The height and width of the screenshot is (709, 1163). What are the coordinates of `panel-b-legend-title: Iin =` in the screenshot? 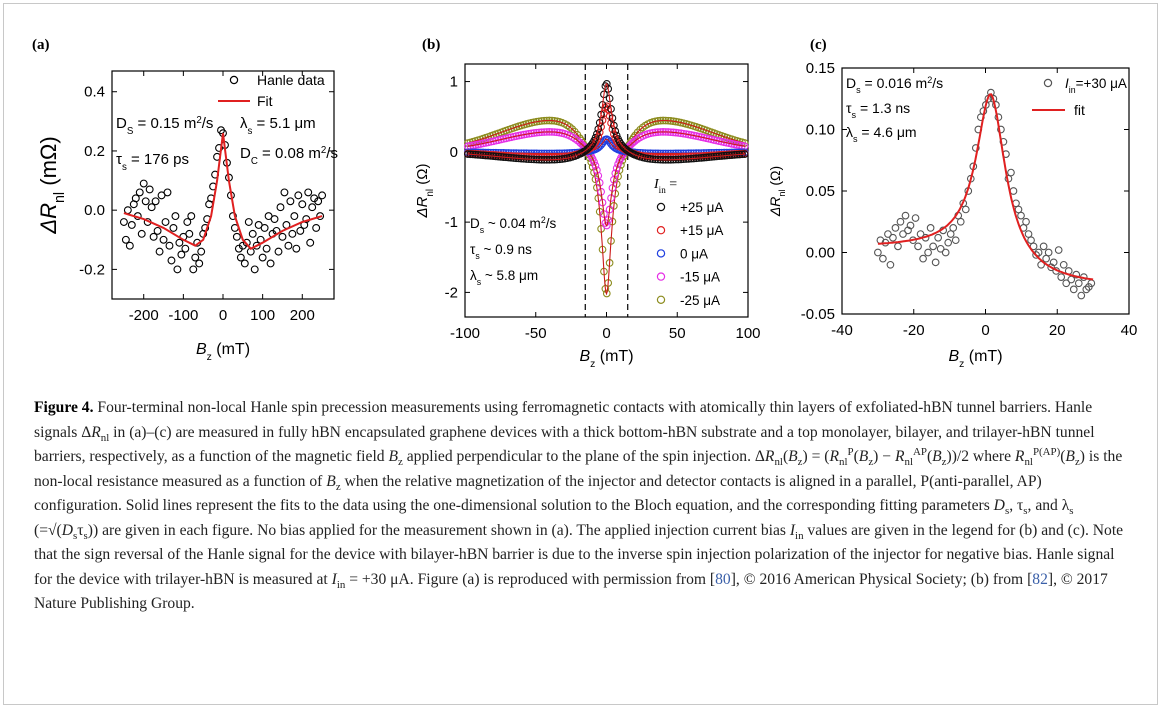 It's located at (665, 186).